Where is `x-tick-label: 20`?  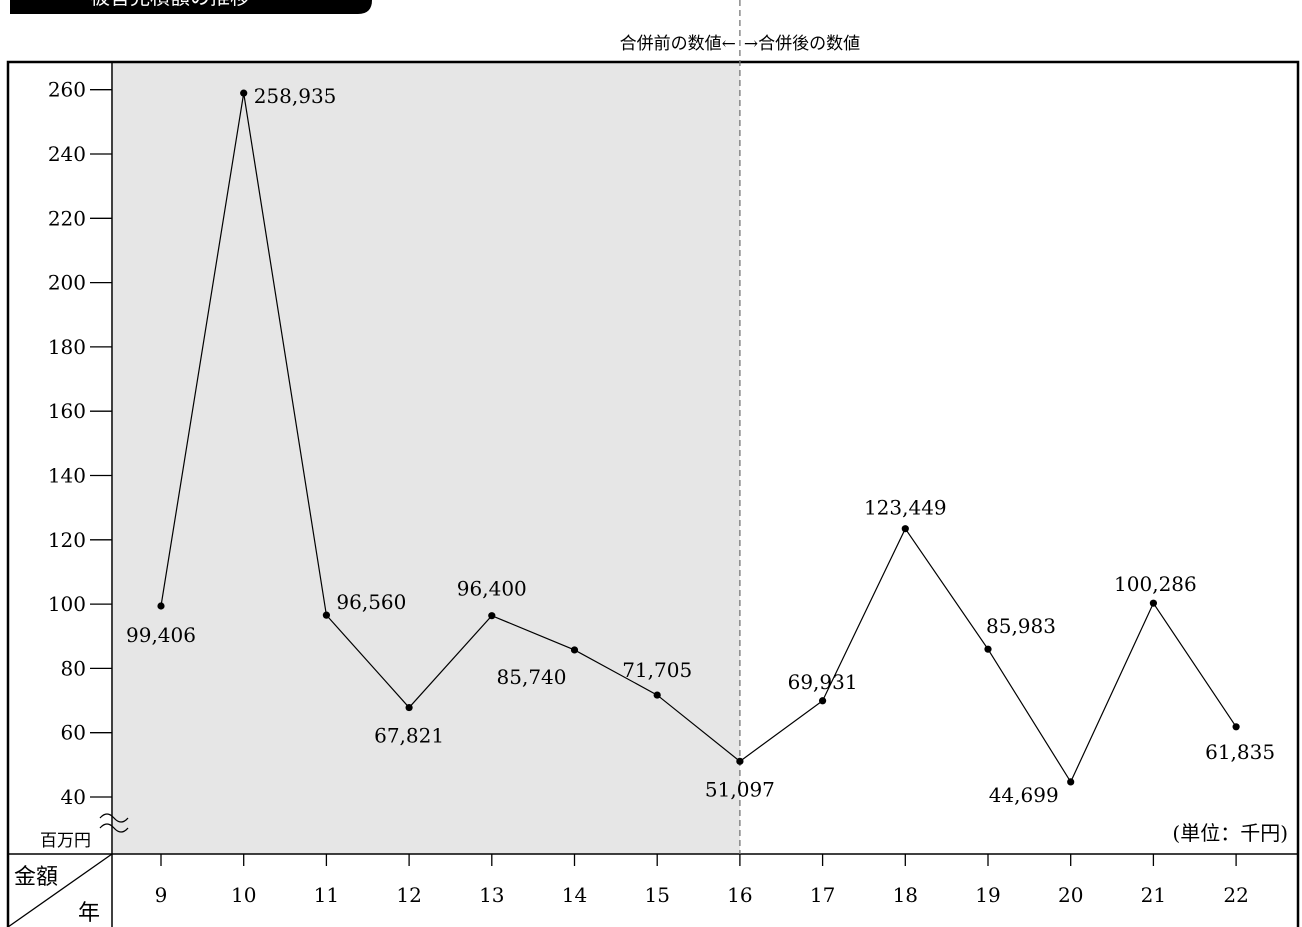
x-tick-label: 20 is located at coordinates (1070, 895).